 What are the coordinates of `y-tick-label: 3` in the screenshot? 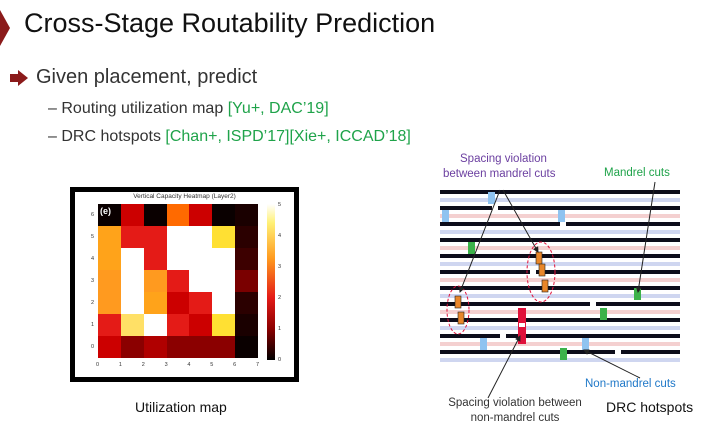 It's located at (93, 281).